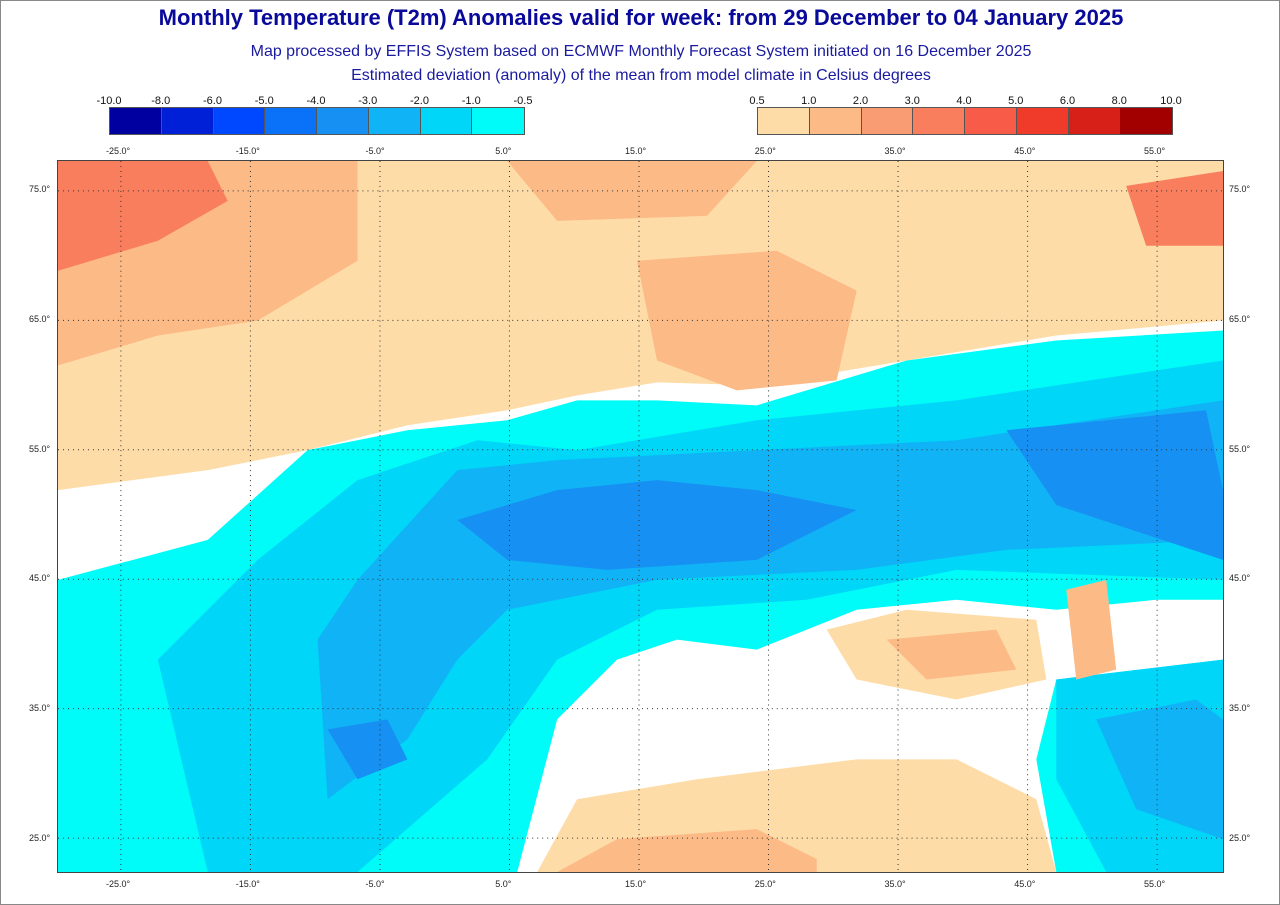  I want to click on legend-label: -5.0, so click(264, 101).